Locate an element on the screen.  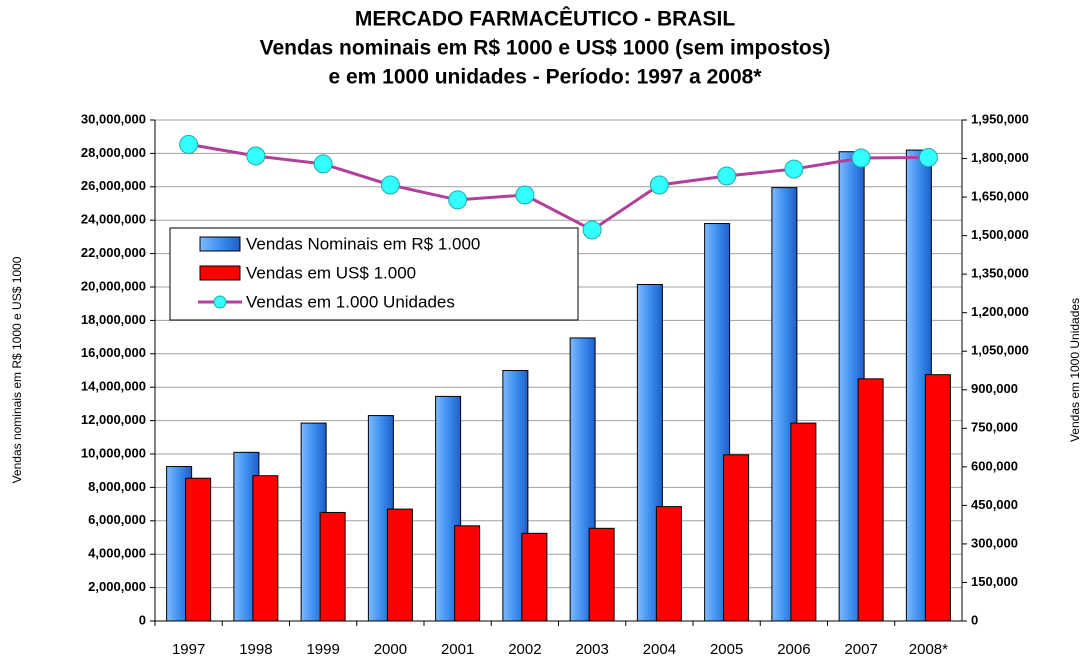
line is located at coordinates (558, 187).